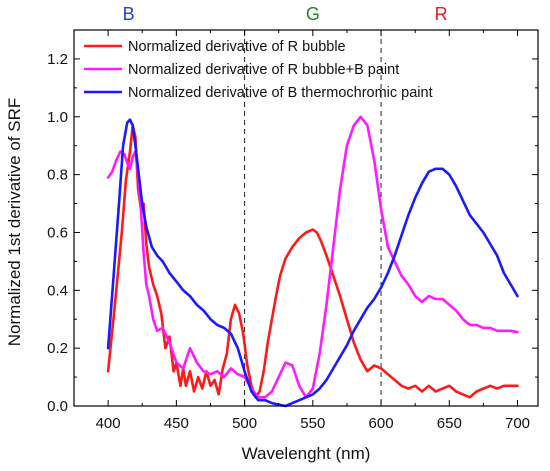 The width and height of the screenshot is (550, 471). What do you see at coordinates (381, 423) in the screenshot?
I see `x-tick-label: 600` at bounding box center [381, 423].